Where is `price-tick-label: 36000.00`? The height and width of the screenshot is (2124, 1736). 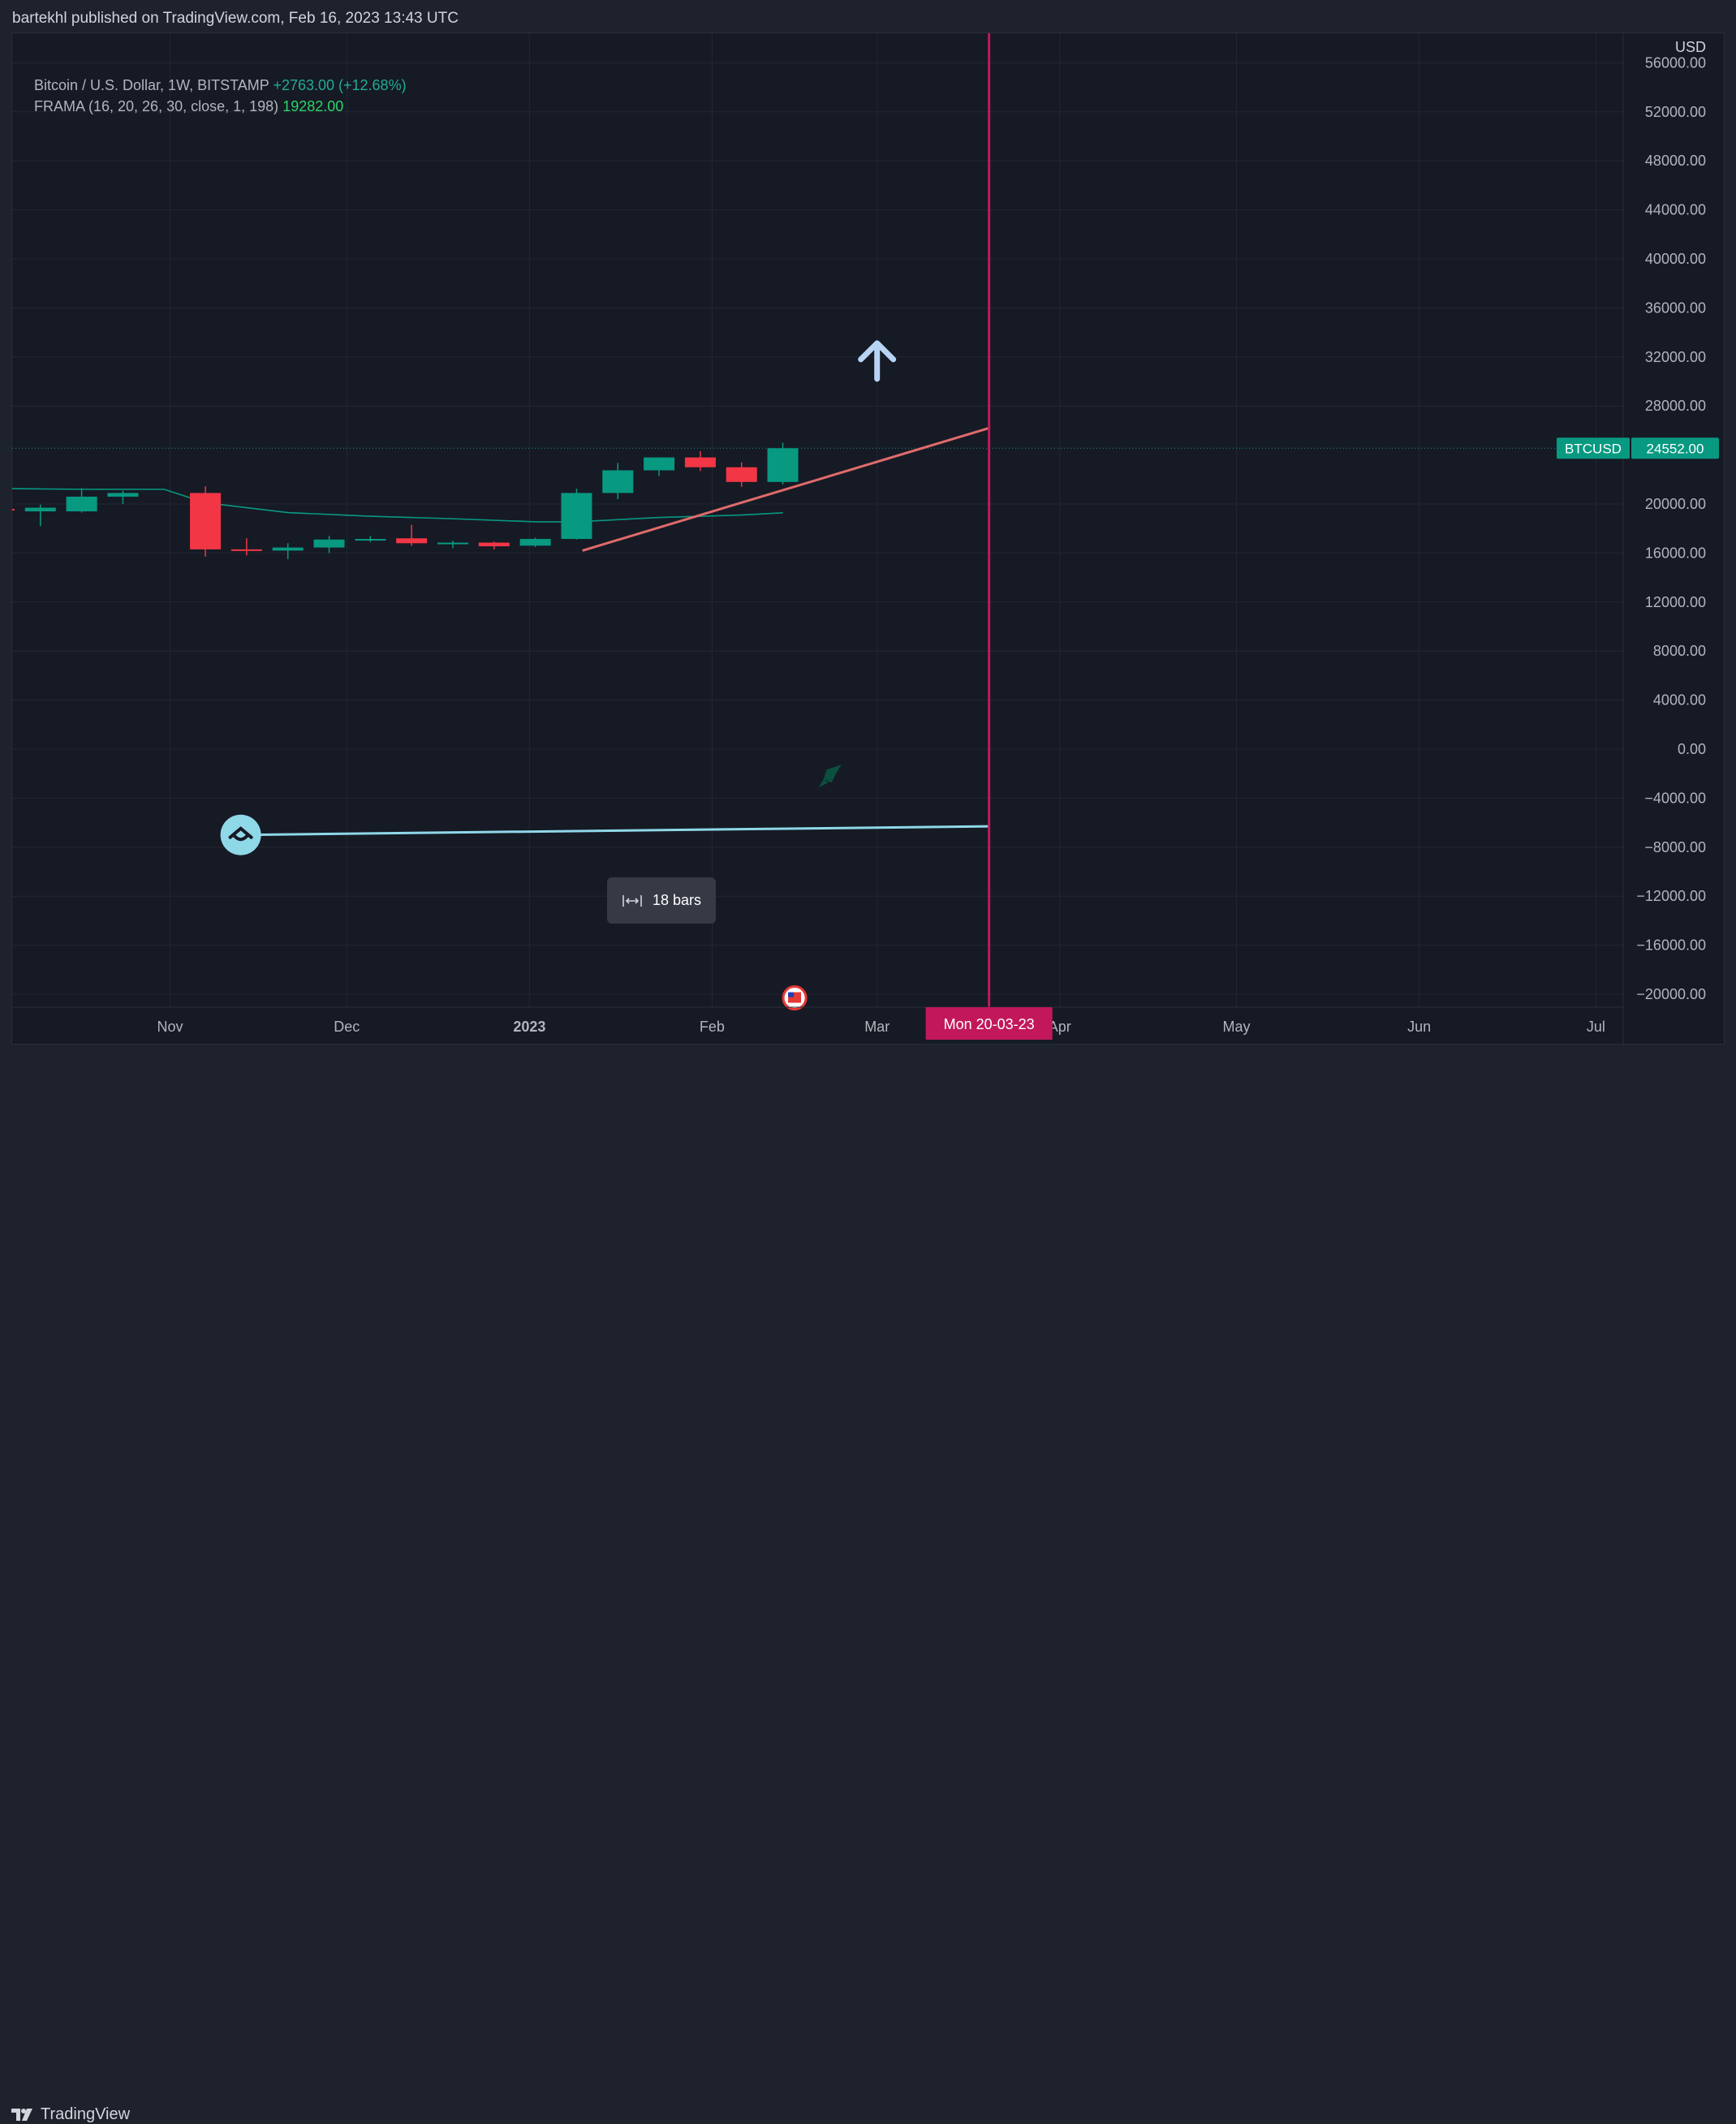 price-tick-label: 36000.00 is located at coordinates (1676, 307).